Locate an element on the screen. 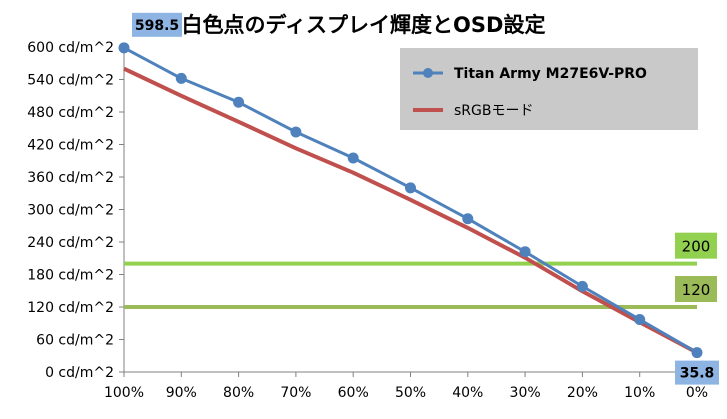  chart-title: 白色点のディスプレイ輝度とOSD設定 is located at coordinates (364, 25).